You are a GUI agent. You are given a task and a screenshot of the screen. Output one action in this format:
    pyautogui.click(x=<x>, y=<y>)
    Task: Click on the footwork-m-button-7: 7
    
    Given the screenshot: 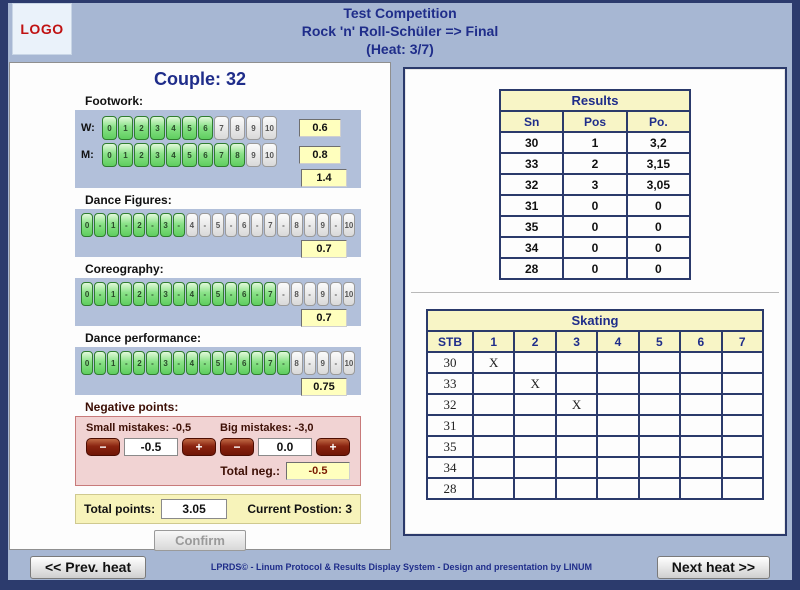 What is the action you would take?
    pyautogui.click(x=221, y=155)
    